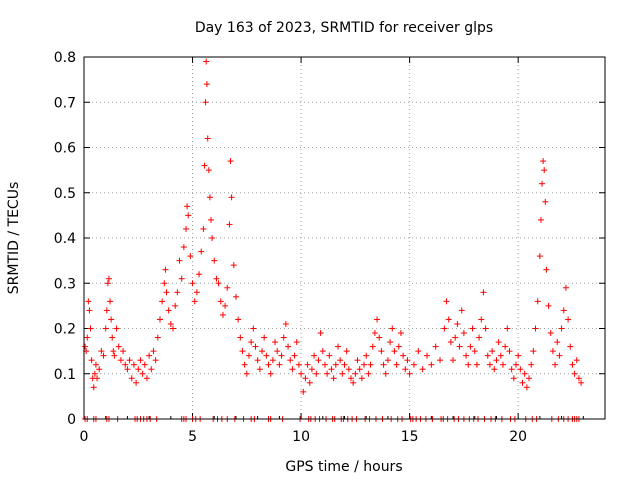 Image resolution: width=640 pixels, height=480 pixels. Describe the element at coordinates (65, 194) in the screenshot. I see `y-tick-label: 0.5` at that location.